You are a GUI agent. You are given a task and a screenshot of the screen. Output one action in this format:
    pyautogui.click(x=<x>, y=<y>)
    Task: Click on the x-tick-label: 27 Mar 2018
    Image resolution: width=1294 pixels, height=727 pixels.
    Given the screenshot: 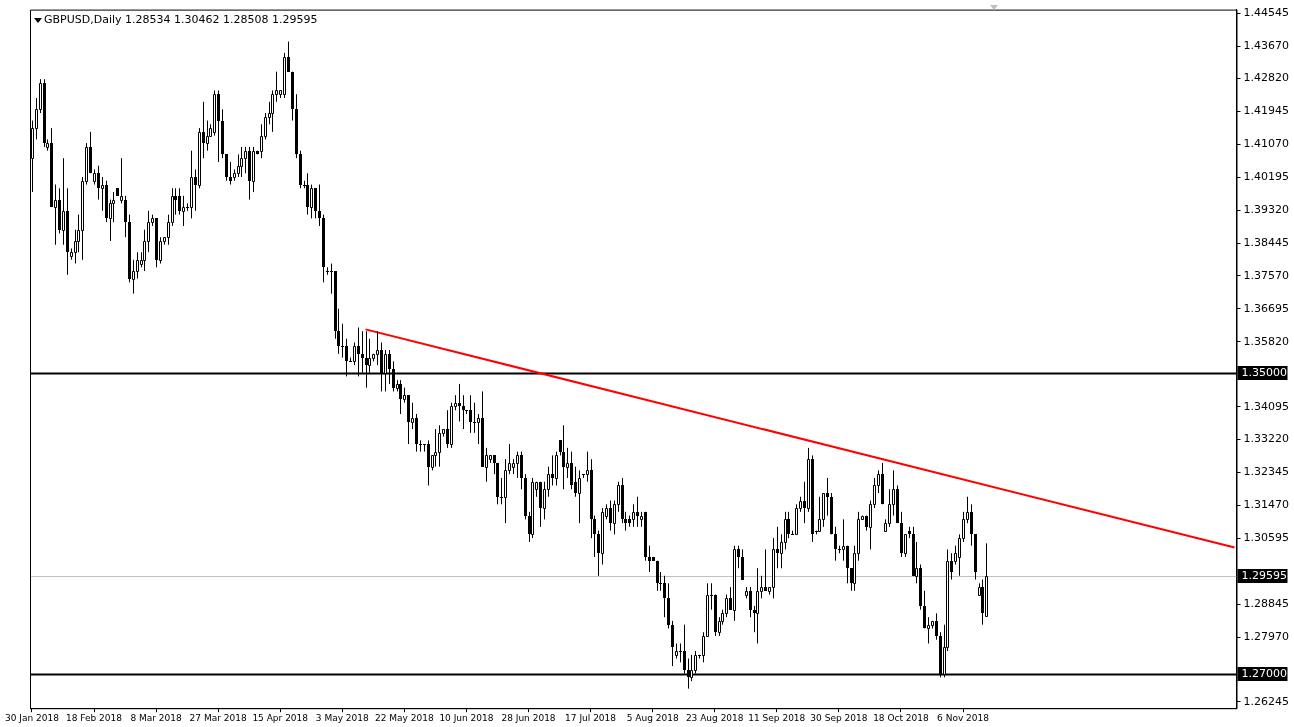 What is the action you would take?
    pyautogui.click(x=218, y=717)
    